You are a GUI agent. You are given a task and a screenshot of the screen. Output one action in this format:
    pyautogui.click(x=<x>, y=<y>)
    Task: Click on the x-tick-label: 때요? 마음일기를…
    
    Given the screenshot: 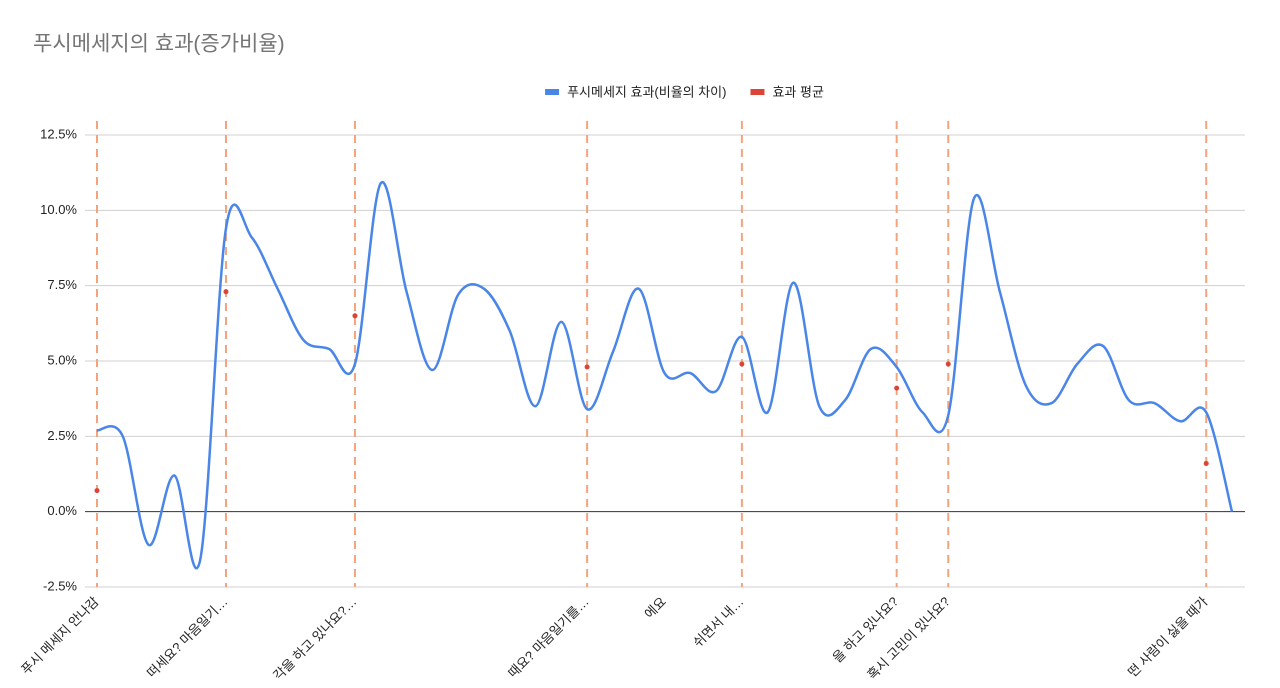 What is the action you would take?
    pyautogui.click(x=548, y=637)
    